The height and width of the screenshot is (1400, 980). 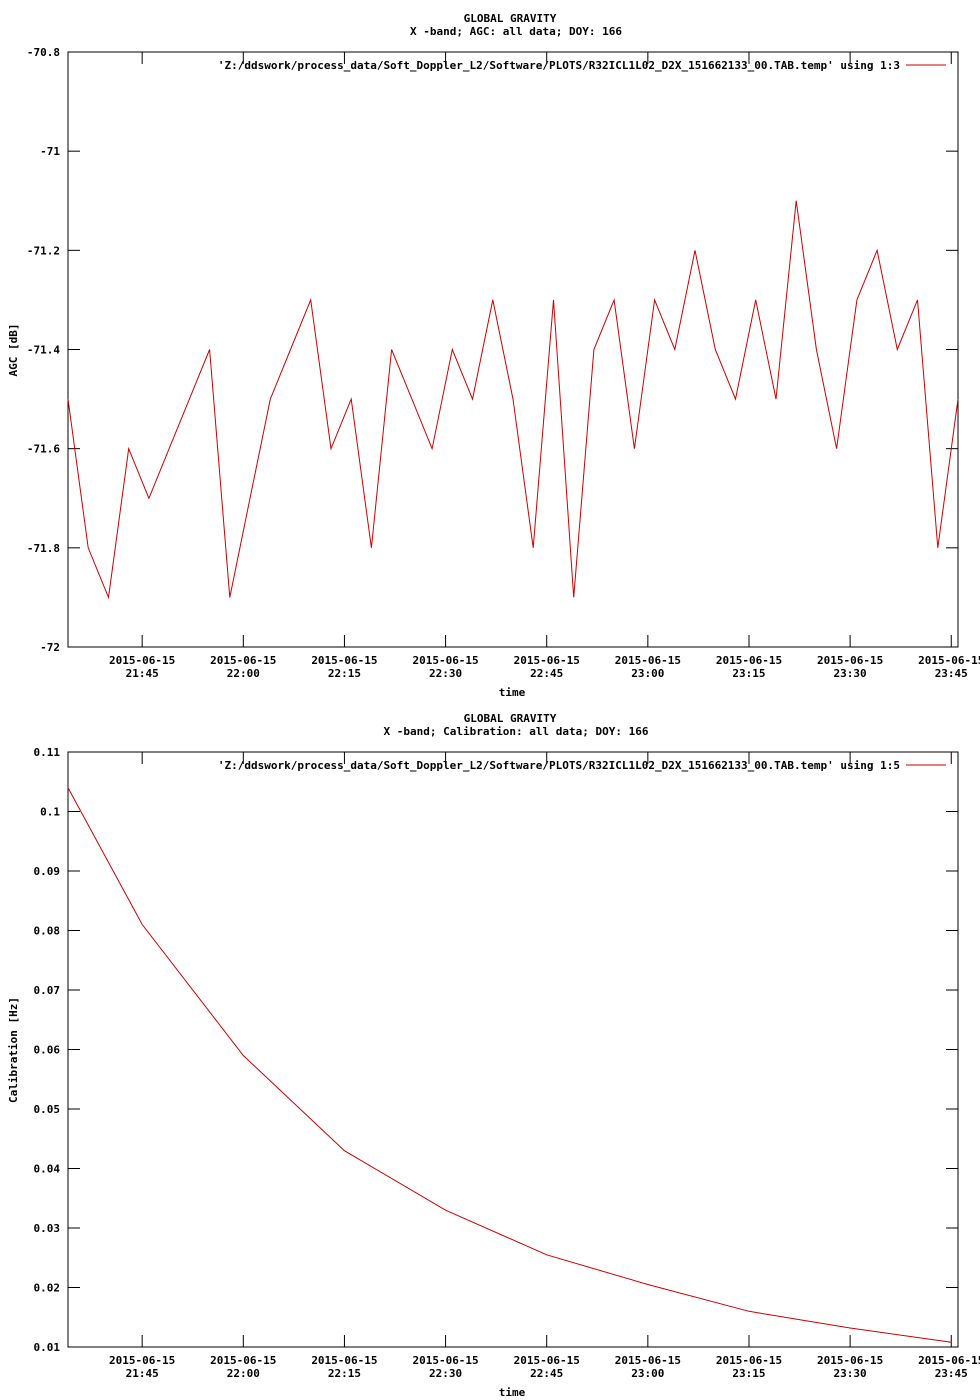 I want to click on chart-1-xtick-time: 23:45, so click(x=951, y=673).